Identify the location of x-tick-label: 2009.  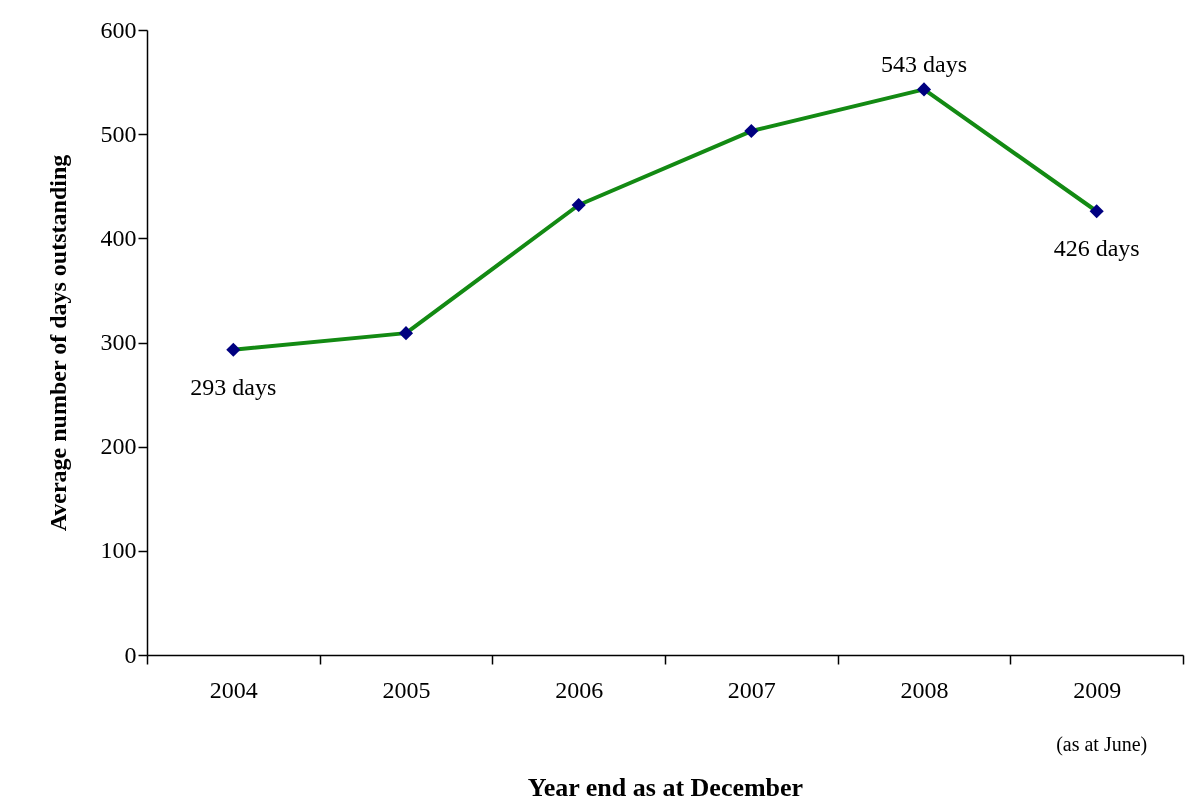
(1097, 689).